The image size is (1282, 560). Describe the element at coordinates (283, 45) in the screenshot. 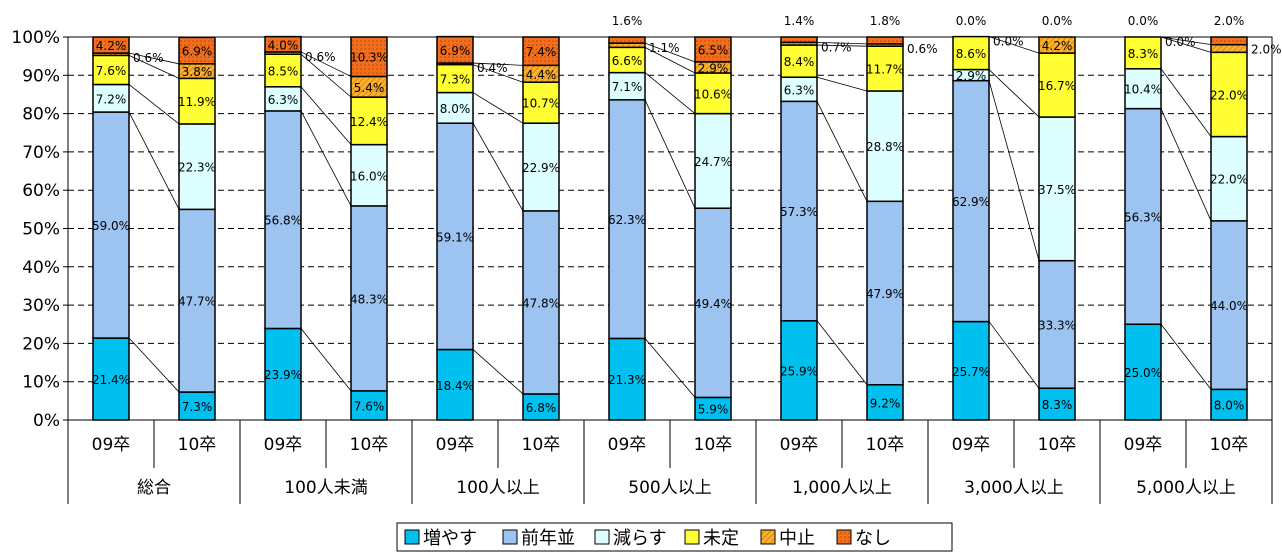

I see `data-label: 4.0%` at that location.